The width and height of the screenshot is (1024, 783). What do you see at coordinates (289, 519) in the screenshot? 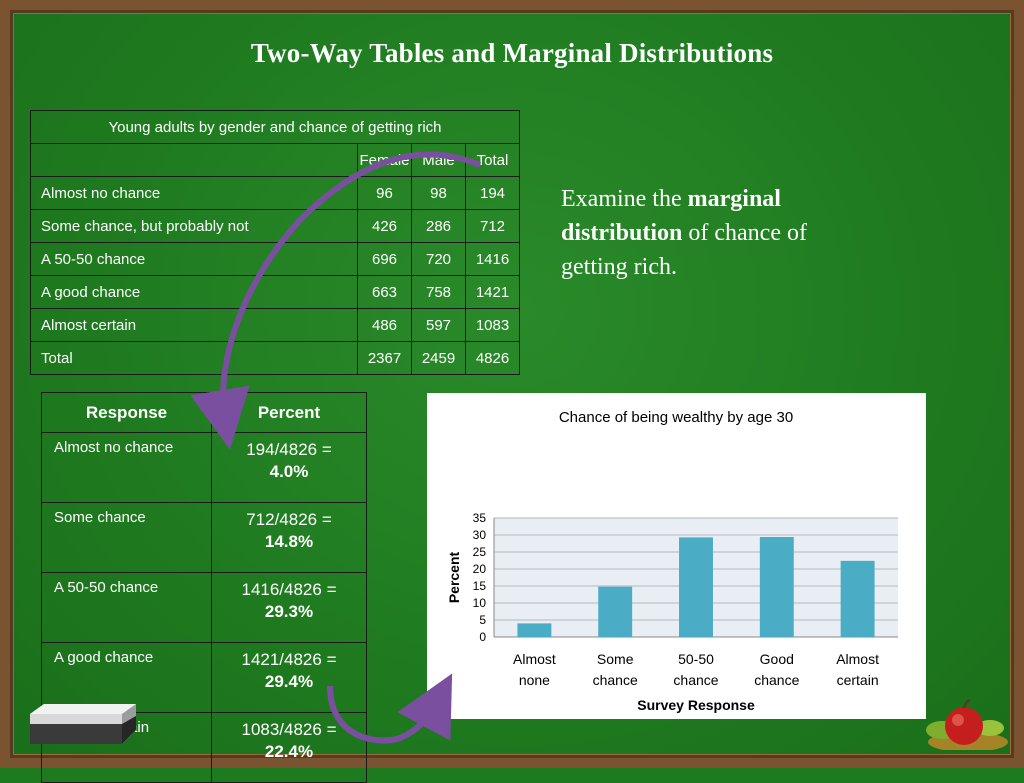
I see `fraction-text: 712/4826 =` at bounding box center [289, 519].